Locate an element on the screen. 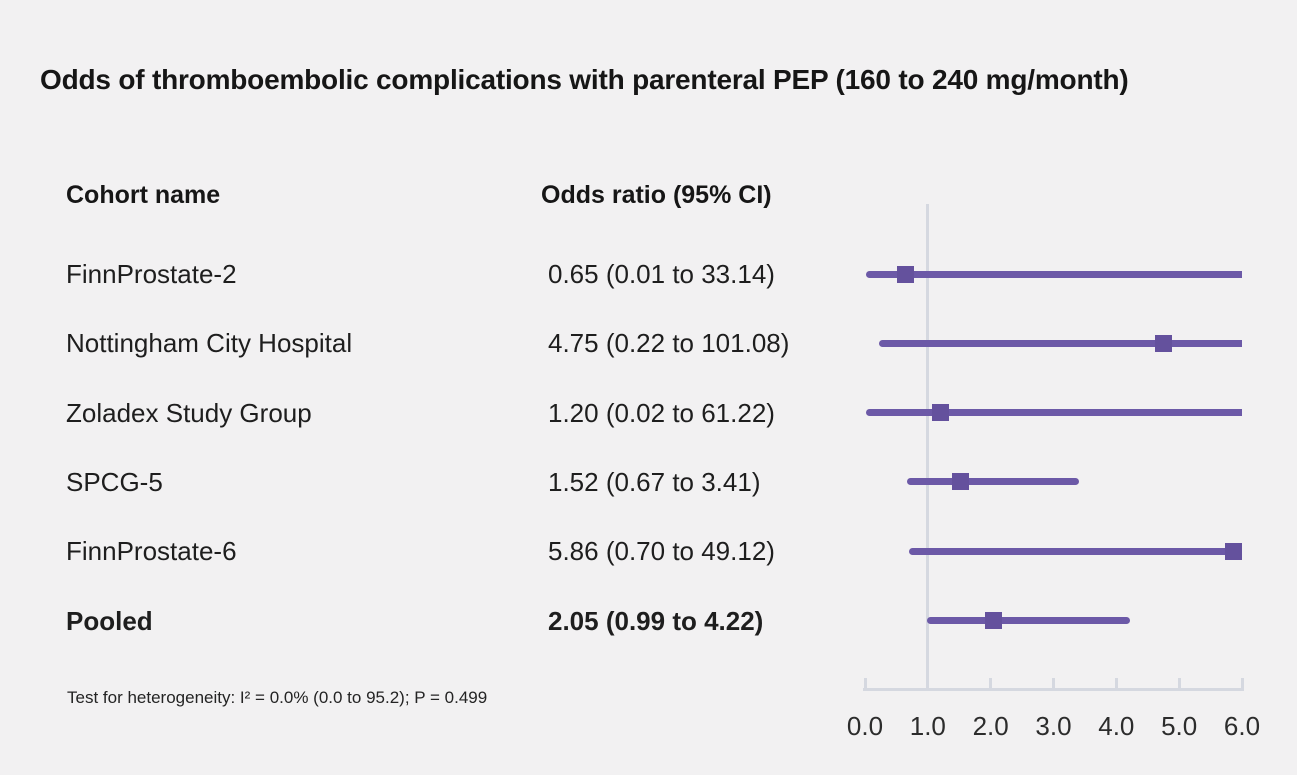 Image resolution: width=1297 pixels, height=775 pixels. axis-tick-label: 1.0 is located at coordinates (927, 726).